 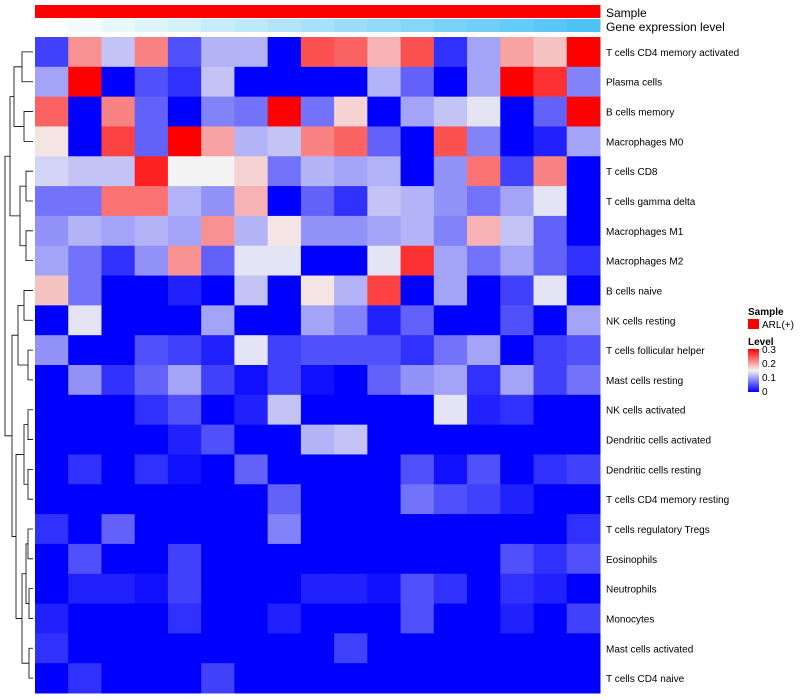 I want to click on row-dendrogram, so click(x=18, y=365).